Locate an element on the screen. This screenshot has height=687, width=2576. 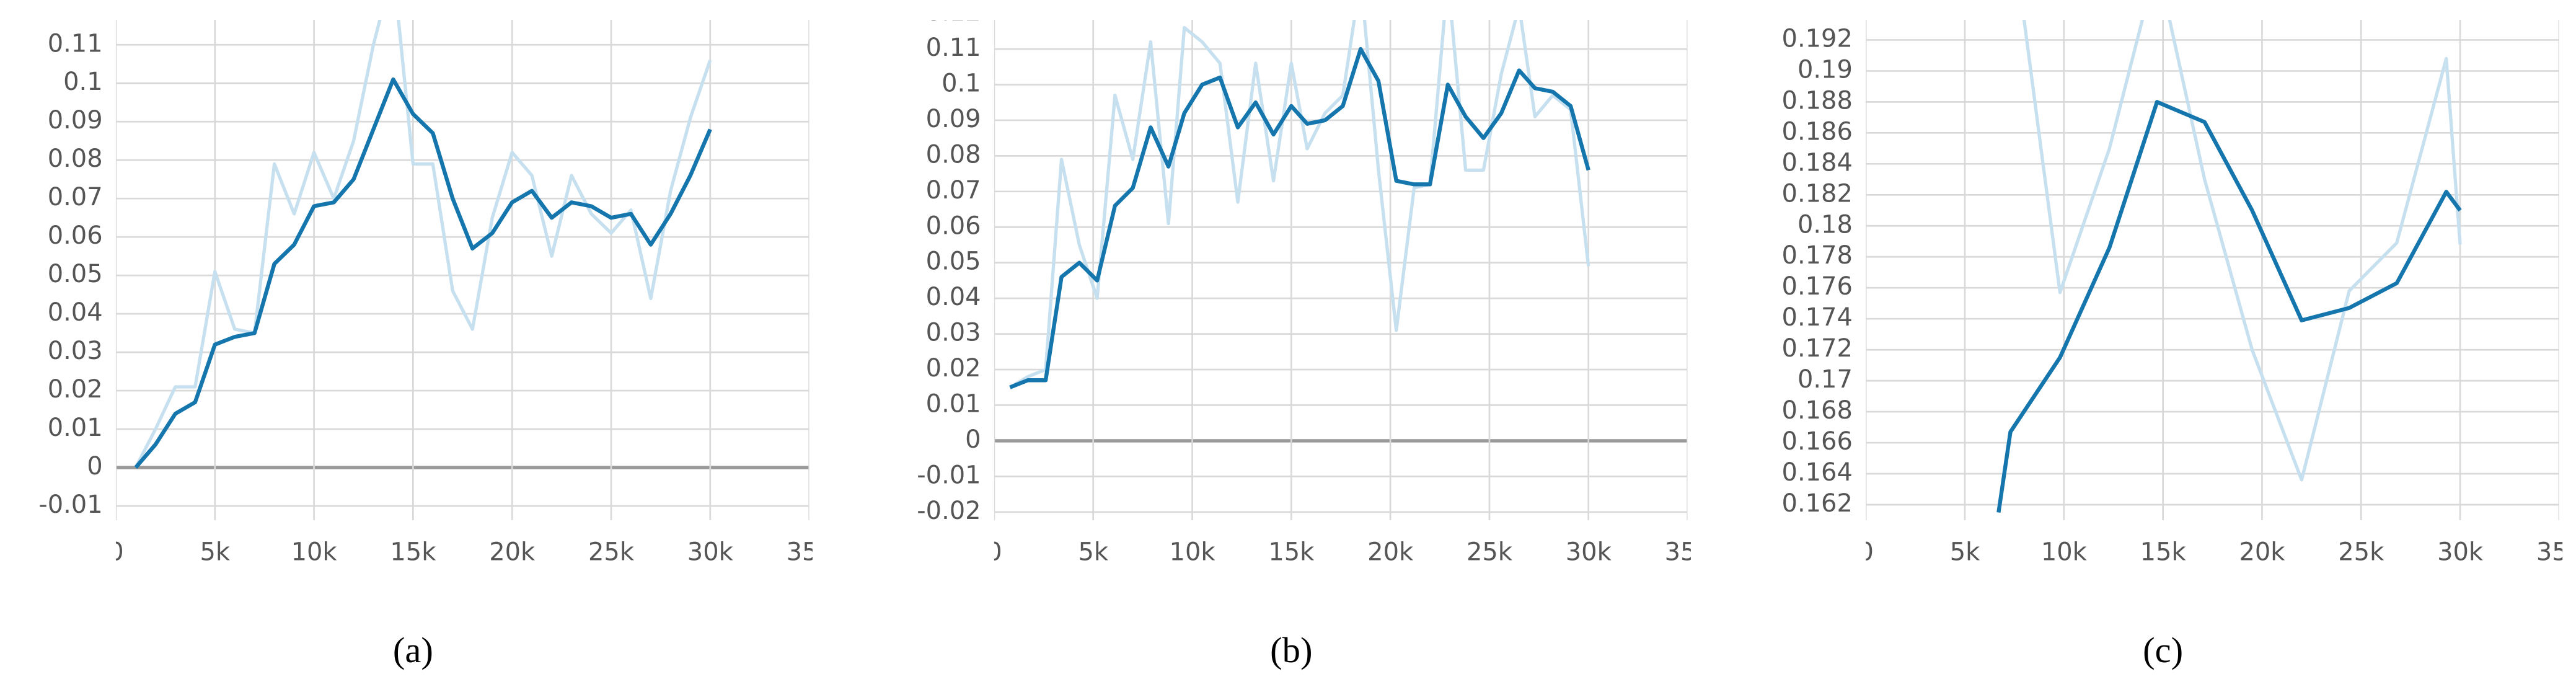
y-tick-label: 0.174 is located at coordinates (1817, 317).